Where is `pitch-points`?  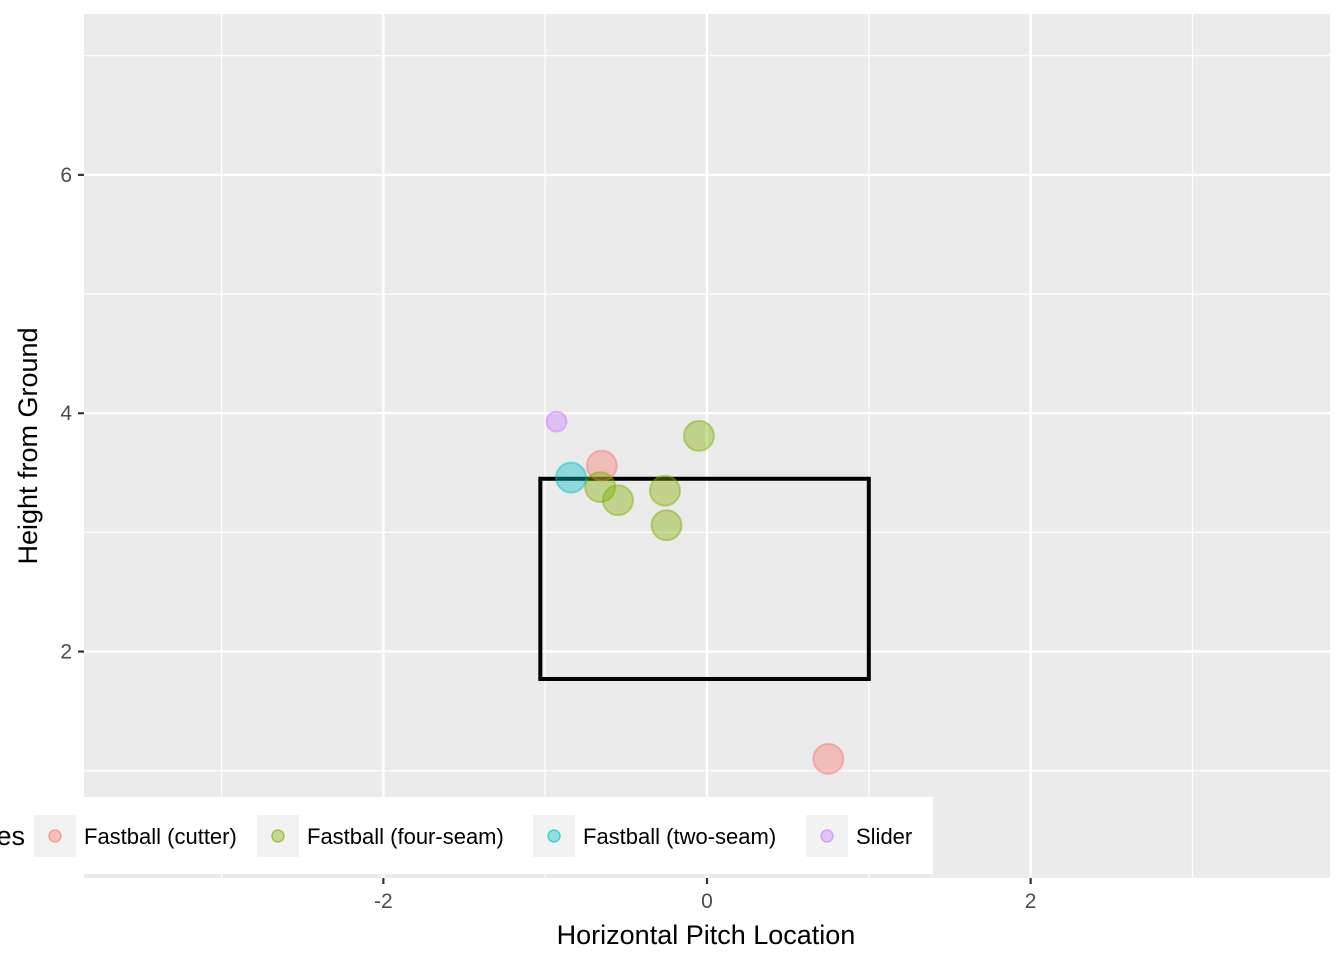 pitch-points is located at coordinates (695, 592).